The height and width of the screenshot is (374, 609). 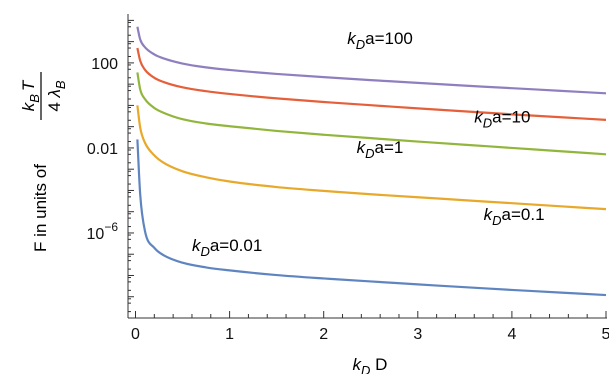 What do you see at coordinates (605, 334) in the screenshot?
I see `x-tick-label: 5` at bounding box center [605, 334].